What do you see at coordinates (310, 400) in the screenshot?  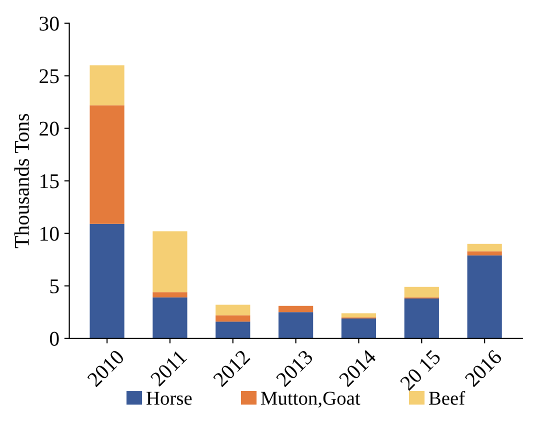 I see `legend-label: Mutton,Goat` at bounding box center [310, 400].